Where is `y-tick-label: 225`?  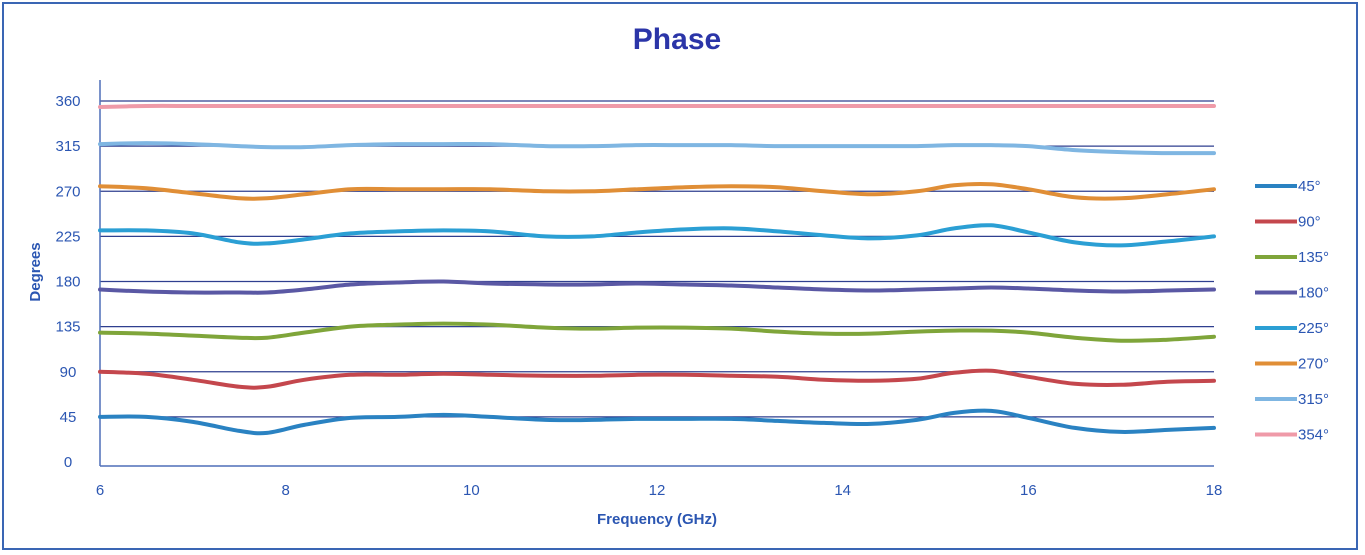
y-tick-label: 225 is located at coordinates (67, 236).